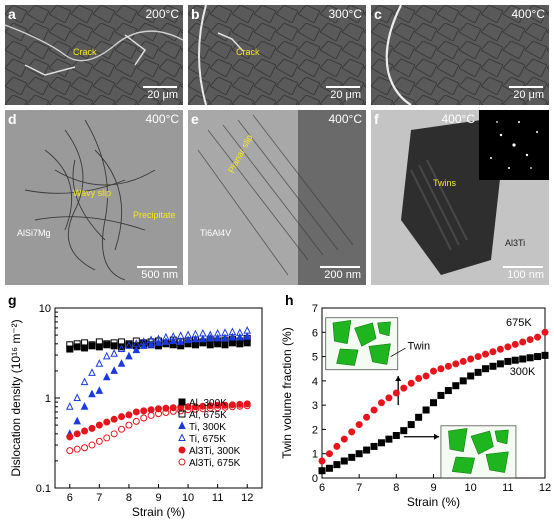 The image size is (554, 524). What do you see at coordinates (215, 451) in the screenshot?
I see `legend-entry: Al3Ti, 300K` at bounding box center [215, 451].